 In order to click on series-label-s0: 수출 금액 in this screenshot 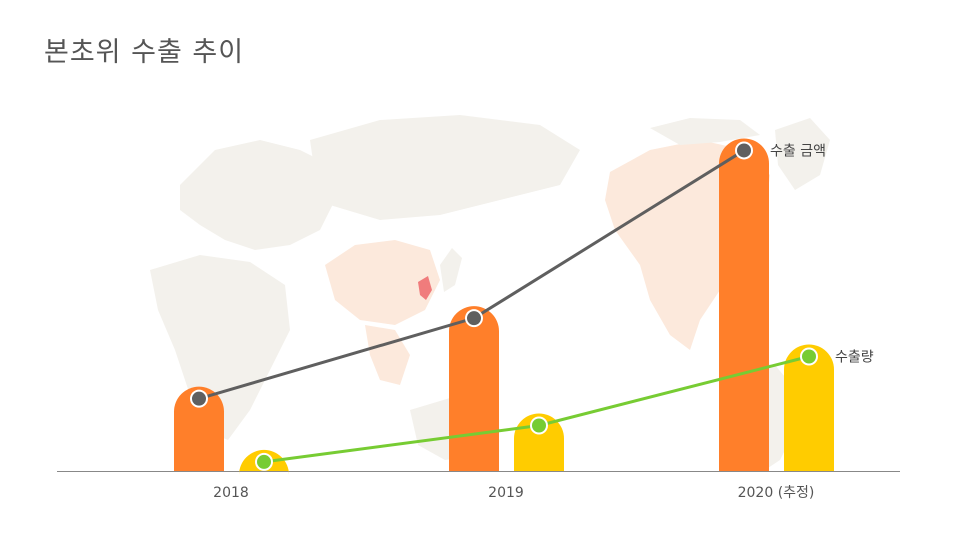, I will do `click(798, 151)`.